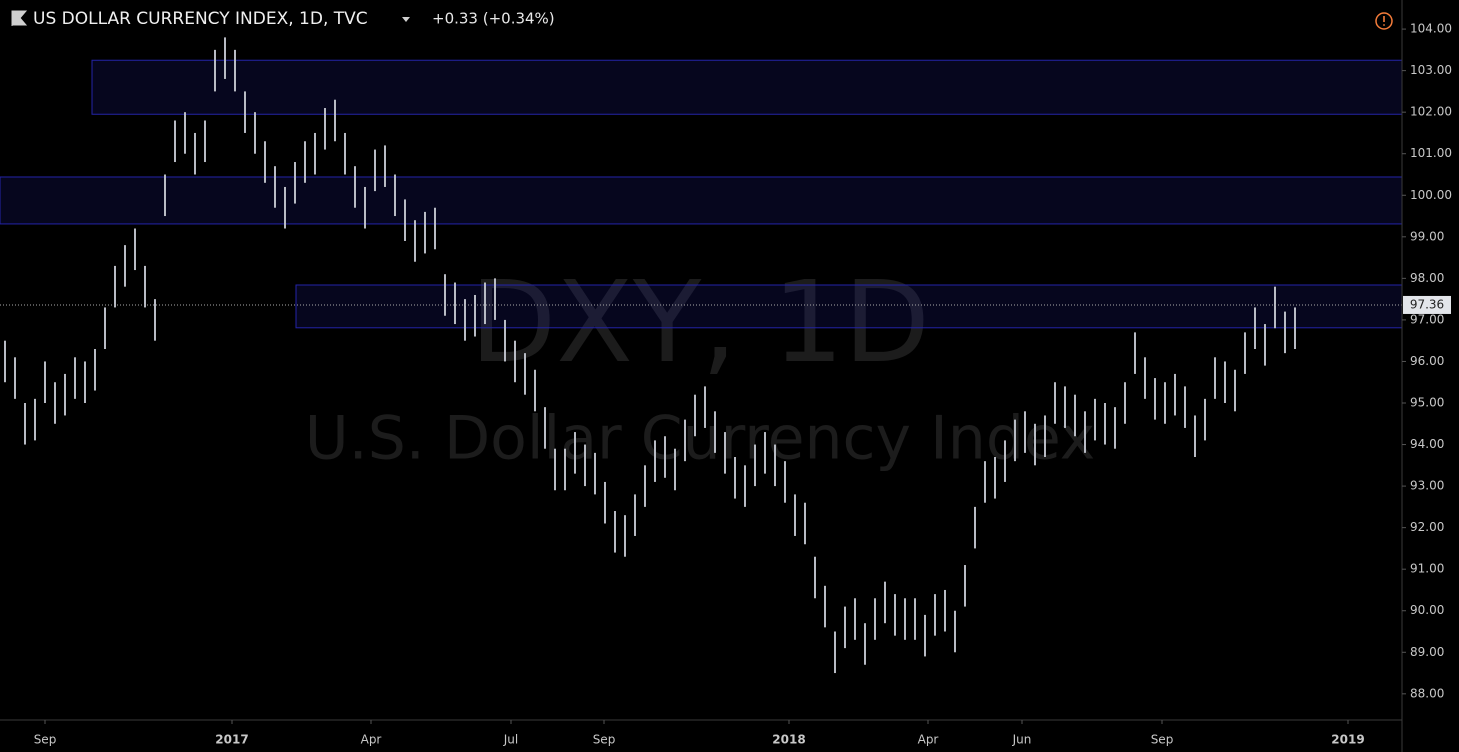 This screenshot has width=1459, height=752. I want to click on x-tick-label: 2019, so click(1347, 740).